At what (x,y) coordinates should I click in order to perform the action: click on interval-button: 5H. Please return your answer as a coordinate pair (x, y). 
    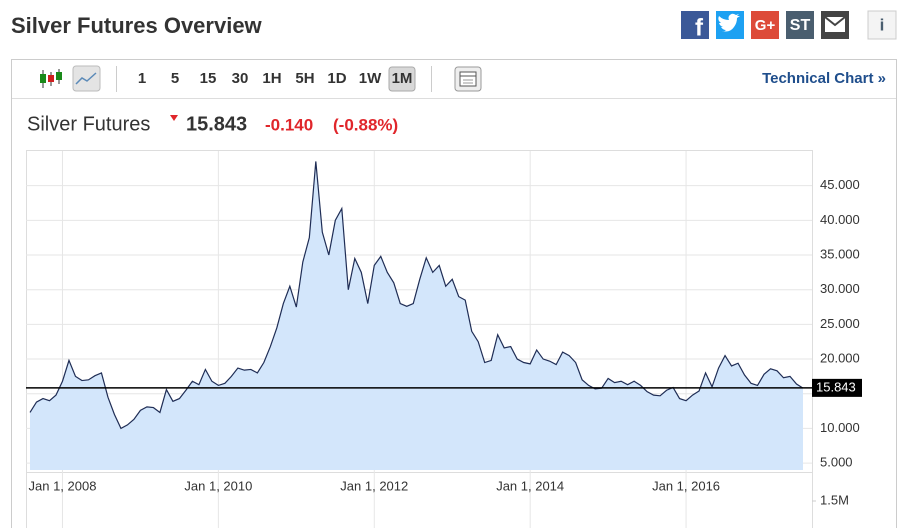
    Looking at the image, I should click on (304, 78).